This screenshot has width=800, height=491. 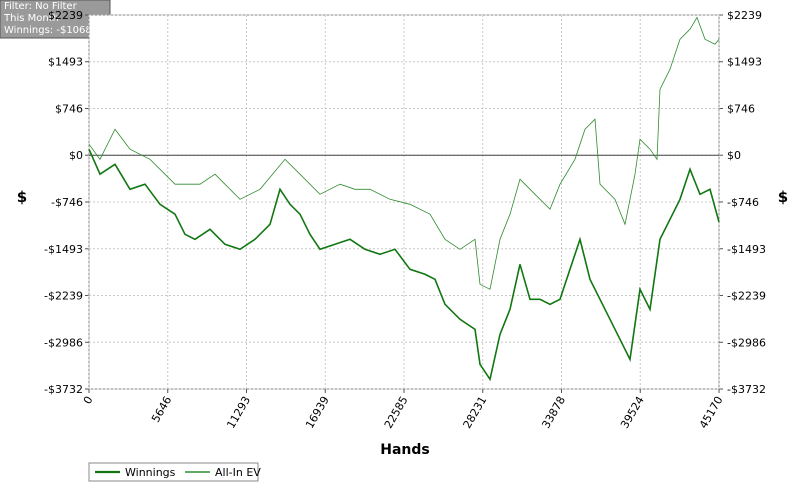 I want to click on x-tick-label: 5646, so click(x=161, y=409).